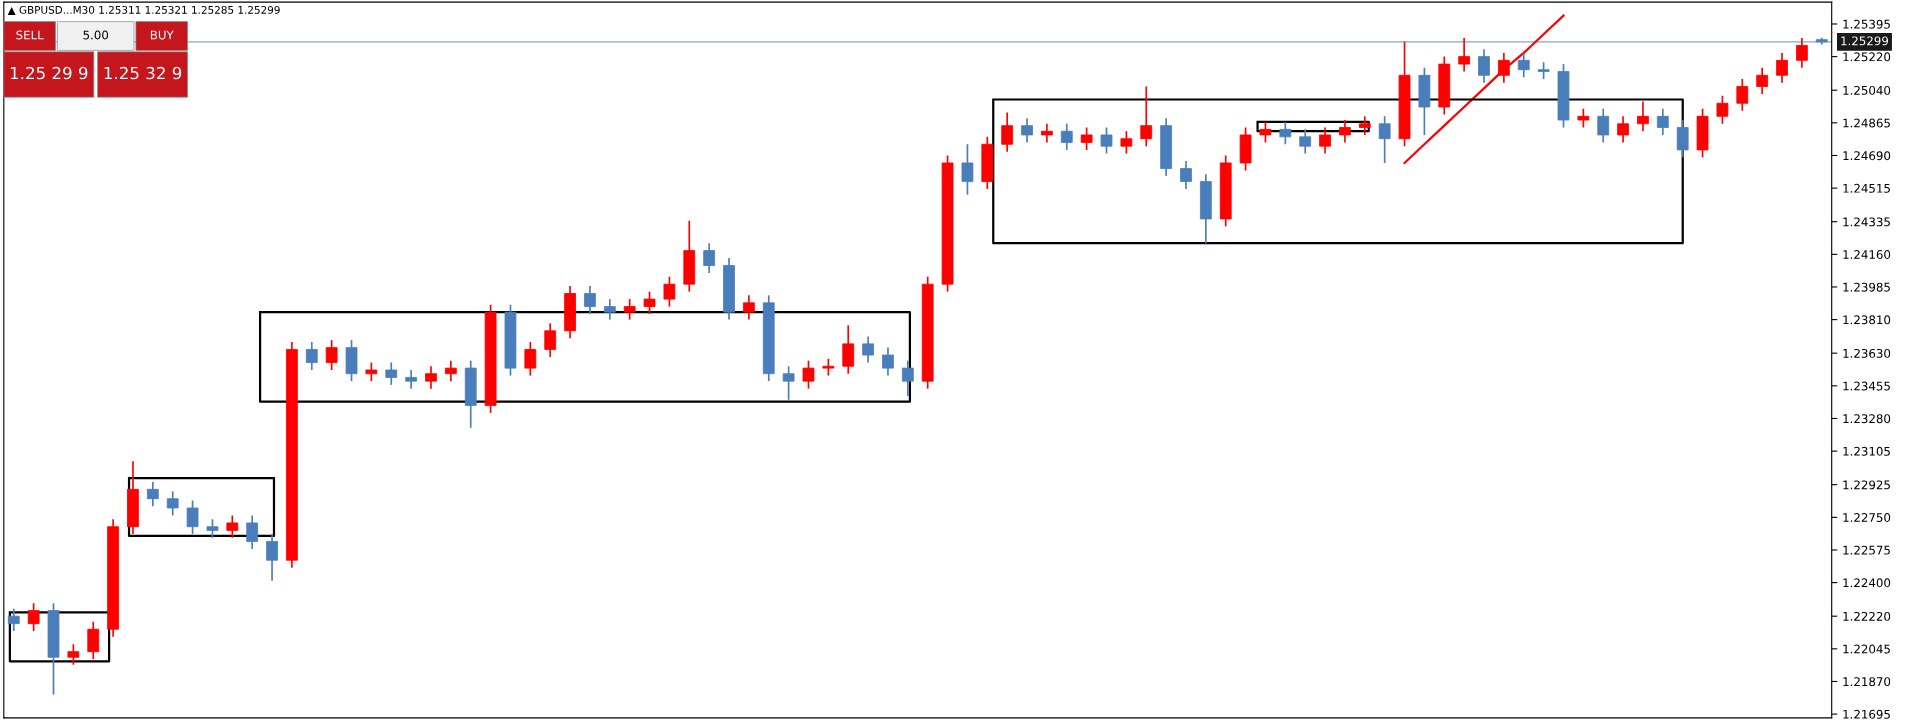 The width and height of the screenshot is (1914, 720). I want to click on annotation: BUY, so click(162, 35).